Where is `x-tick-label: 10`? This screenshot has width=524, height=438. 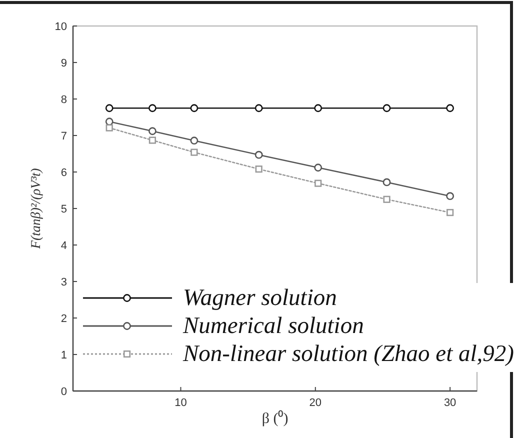
x-tick-label: 10 is located at coordinates (180, 402).